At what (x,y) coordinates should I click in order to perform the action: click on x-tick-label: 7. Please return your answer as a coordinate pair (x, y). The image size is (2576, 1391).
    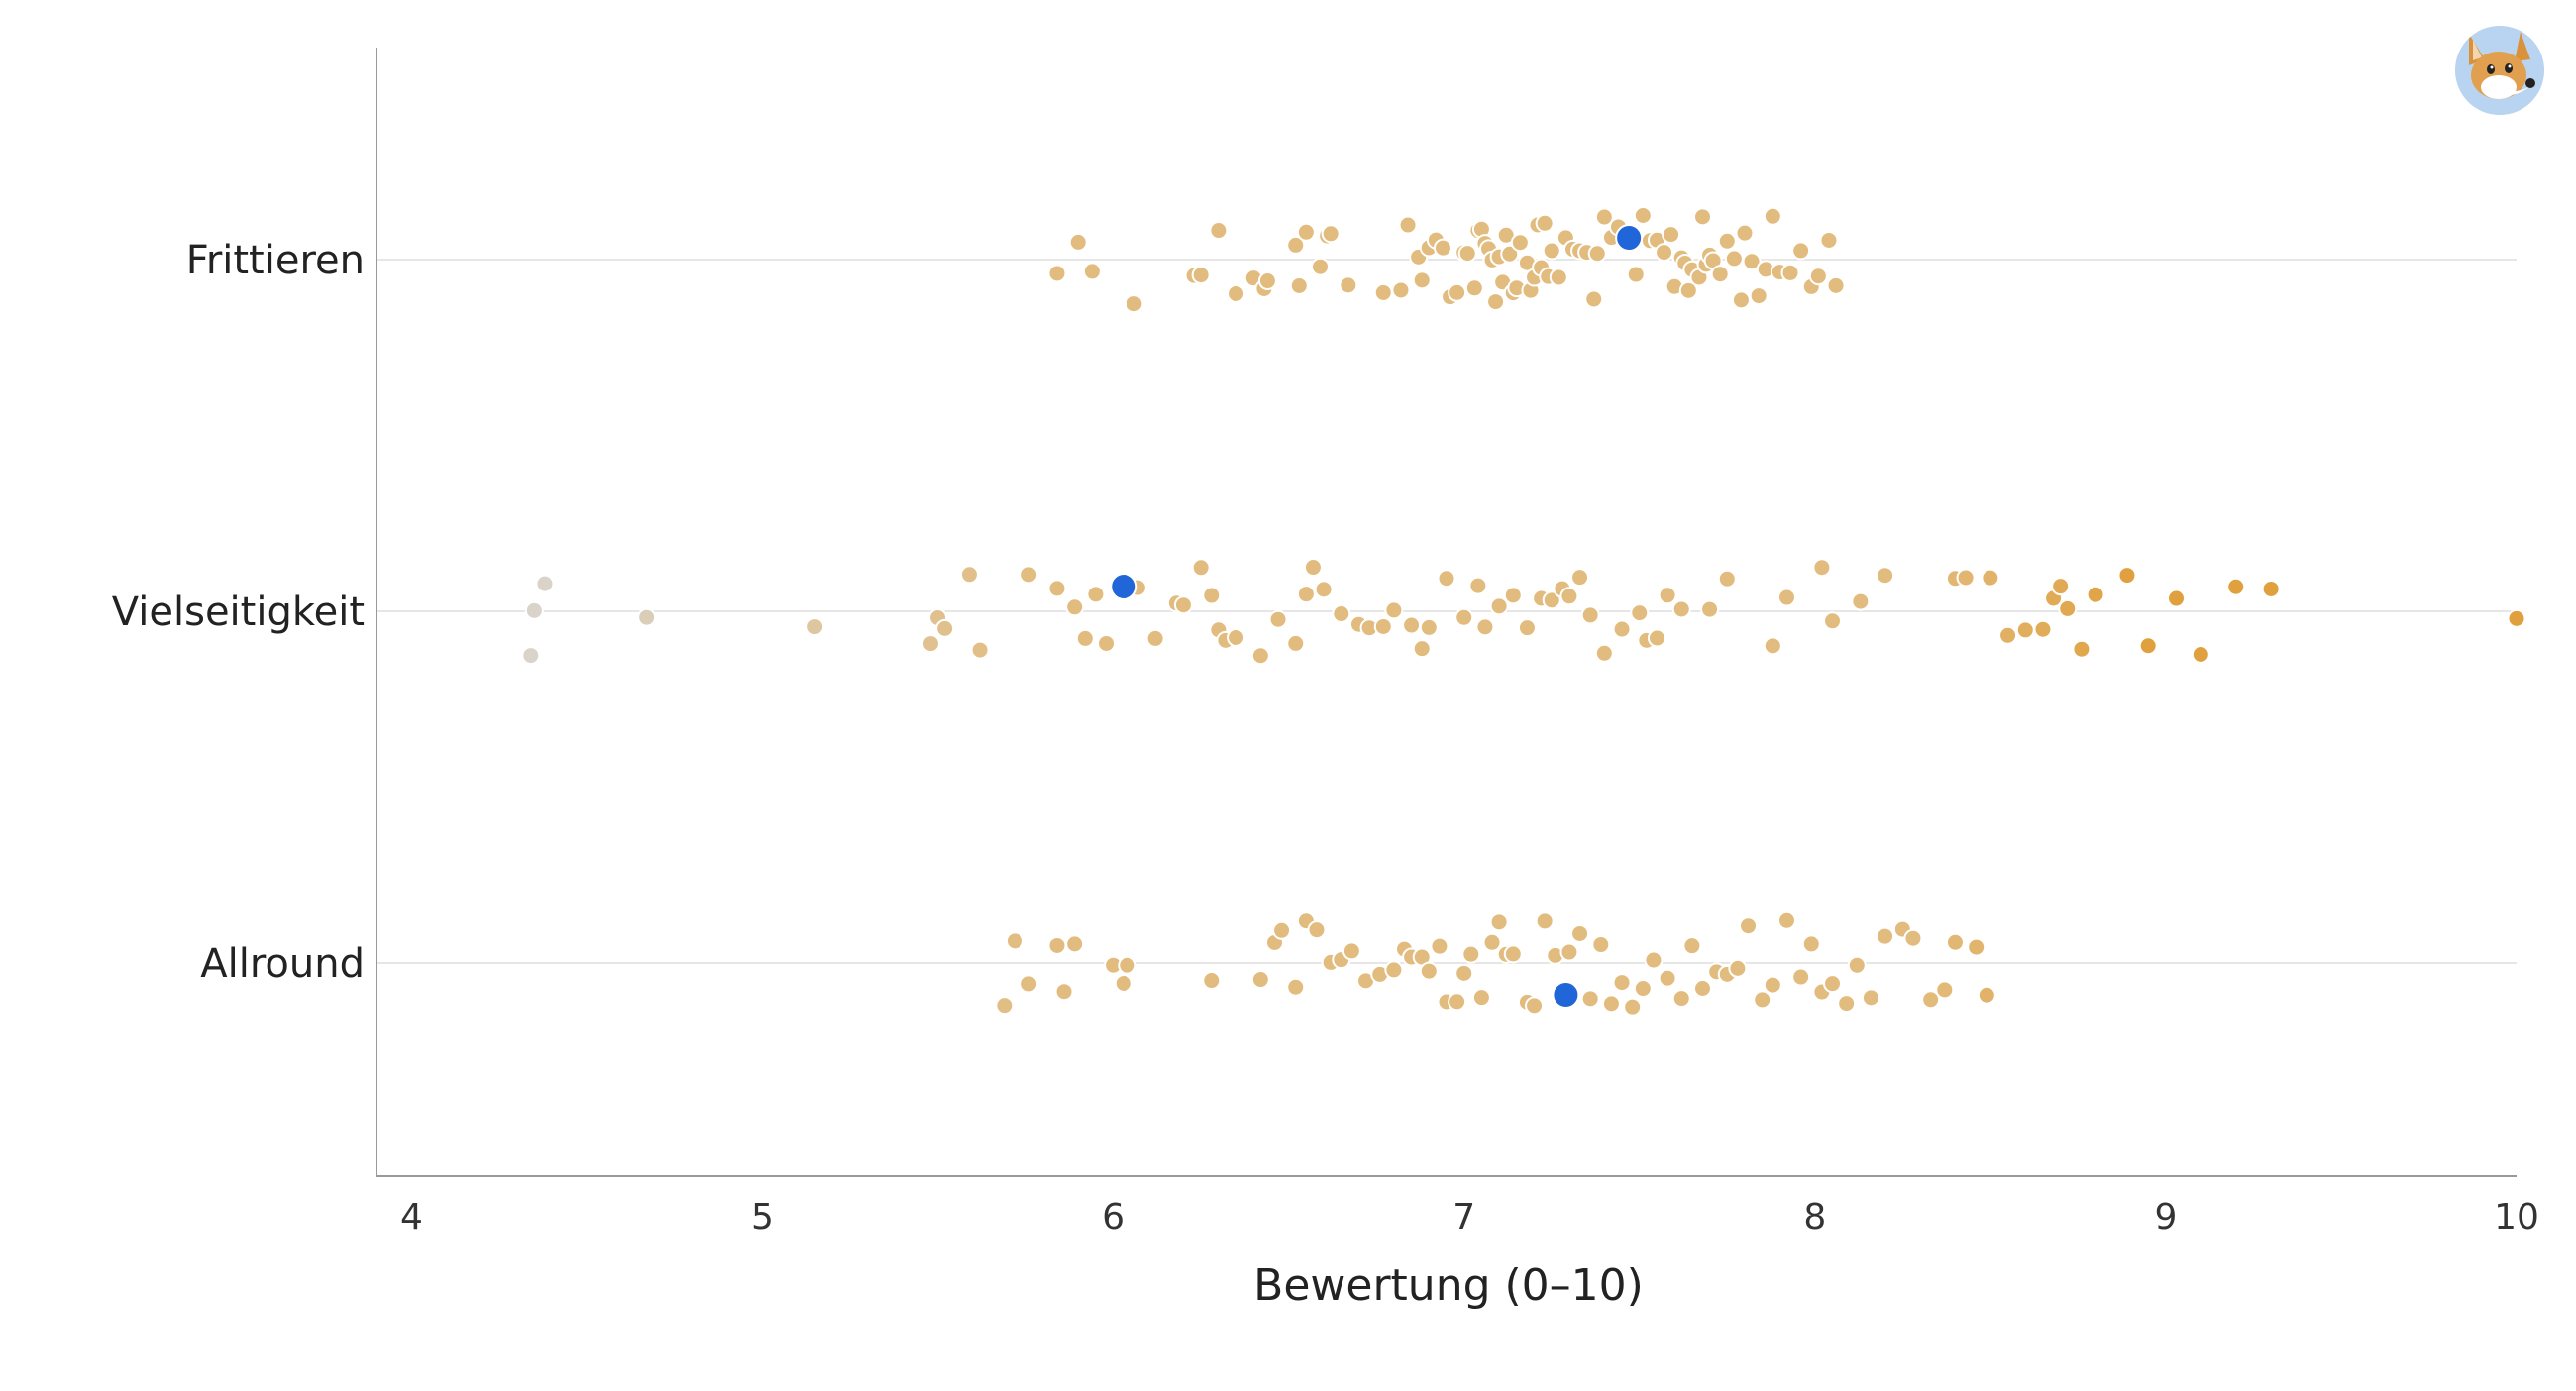
    Looking at the image, I should click on (1464, 1217).